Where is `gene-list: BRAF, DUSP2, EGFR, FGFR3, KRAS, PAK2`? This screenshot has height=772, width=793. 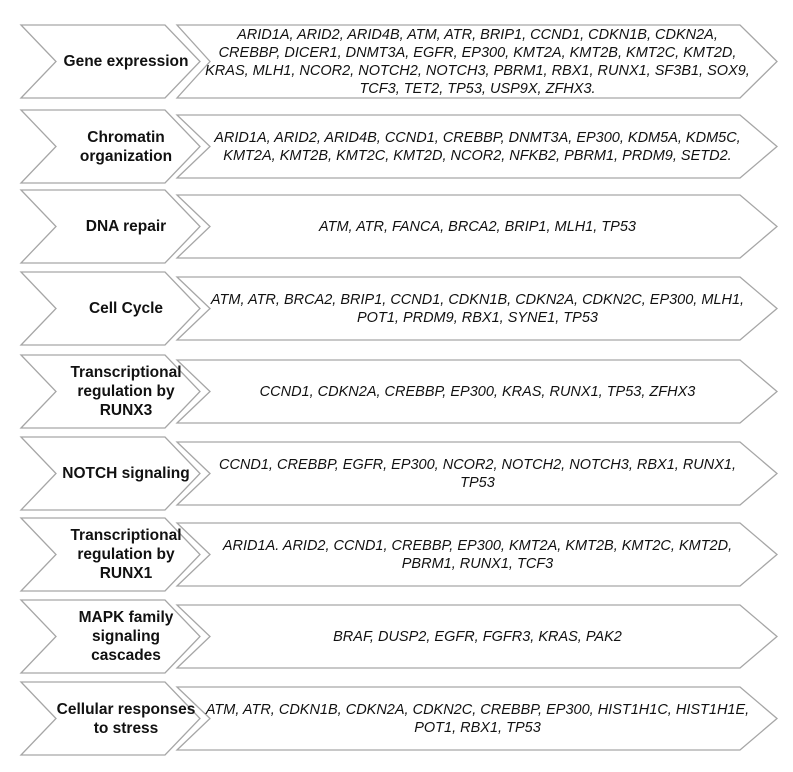 gene-list: BRAF, DUSP2, EGFR, FGFR3, KRAS, PAK2 is located at coordinates (477, 636).